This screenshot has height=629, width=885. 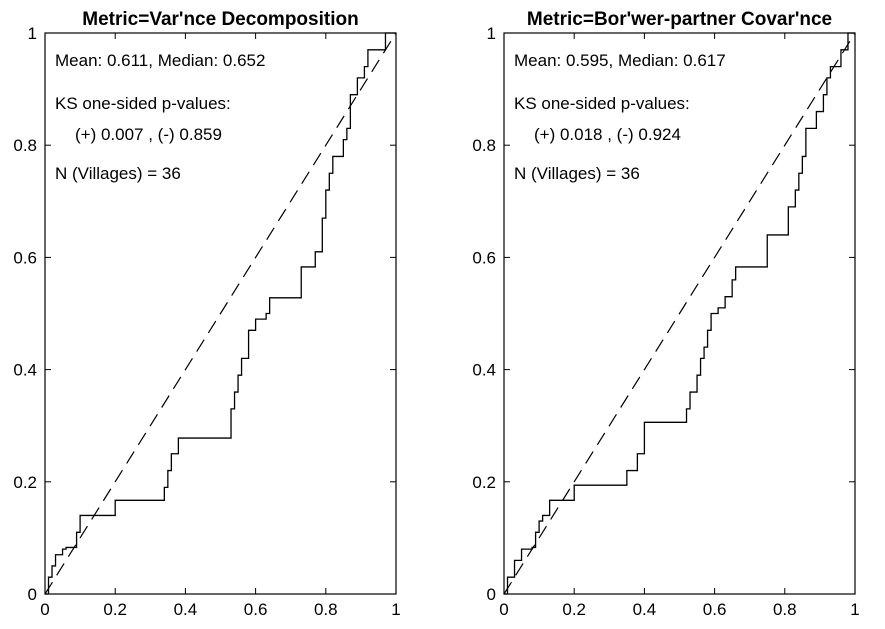 What do you see at coordinates (160, 60) in the screenshot?
I see `stats-annotation-1: Mean: 0.611, Median: 0.652` at bounding box center [160, 60].